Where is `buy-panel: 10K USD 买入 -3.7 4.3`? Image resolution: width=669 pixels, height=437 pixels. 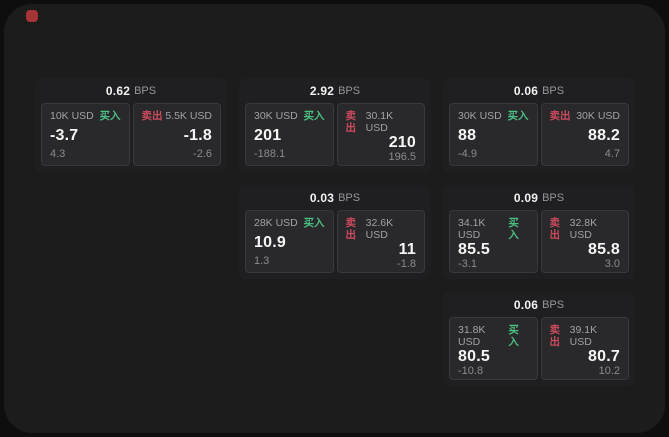
buy-panel: 10K USD 买入 -3.7 4.3 is located at coordinates (85, 134).